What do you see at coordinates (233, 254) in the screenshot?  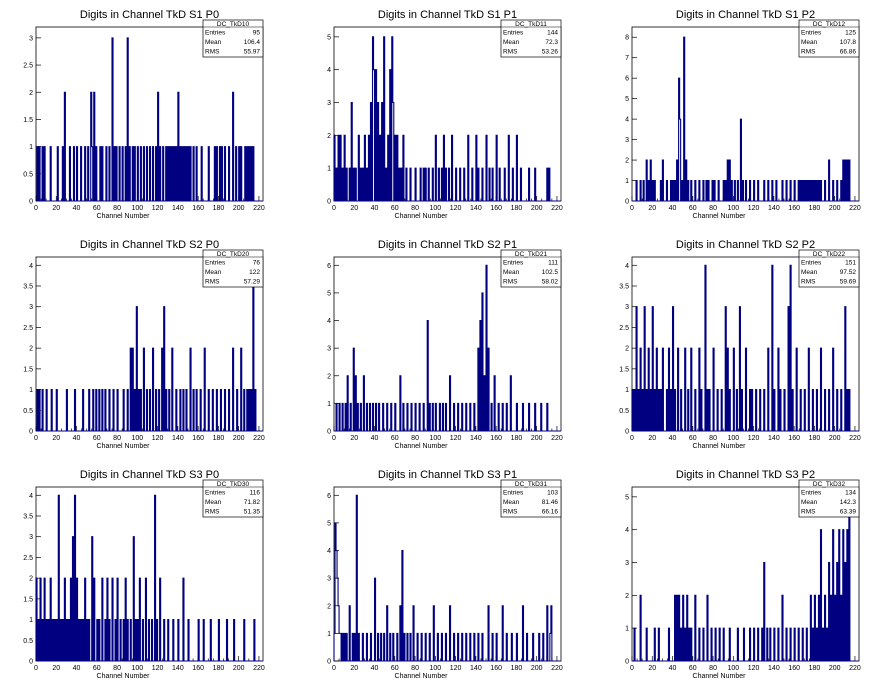 I see `stats-box-name: DC_TkD20` at bounding box center [233, 254].